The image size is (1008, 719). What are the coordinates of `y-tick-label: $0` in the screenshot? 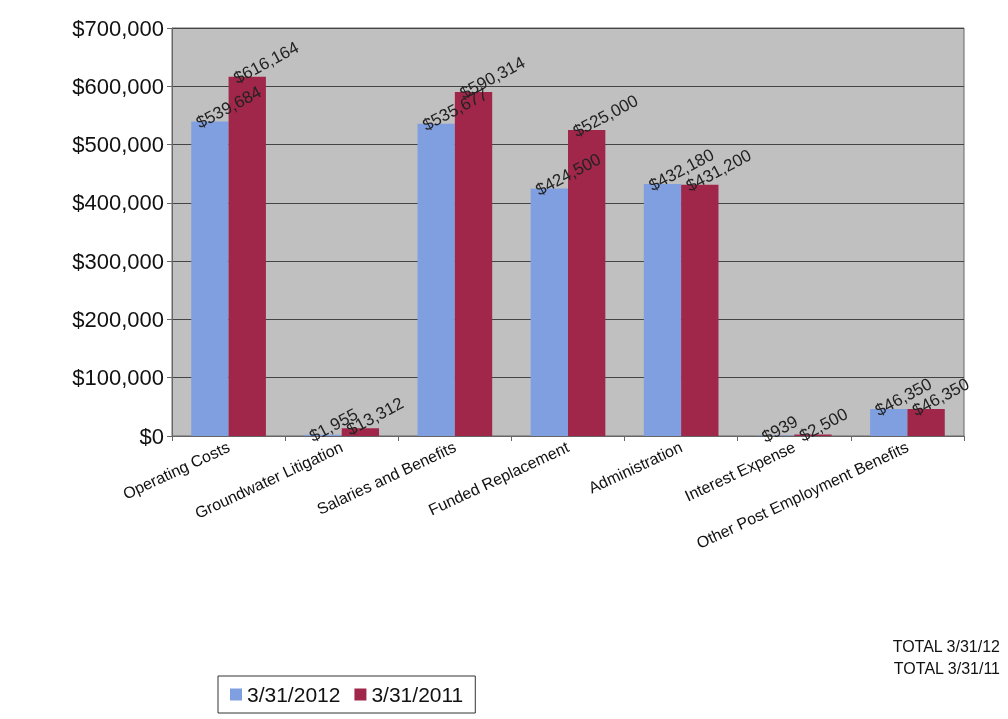 It's located at (151, 436).